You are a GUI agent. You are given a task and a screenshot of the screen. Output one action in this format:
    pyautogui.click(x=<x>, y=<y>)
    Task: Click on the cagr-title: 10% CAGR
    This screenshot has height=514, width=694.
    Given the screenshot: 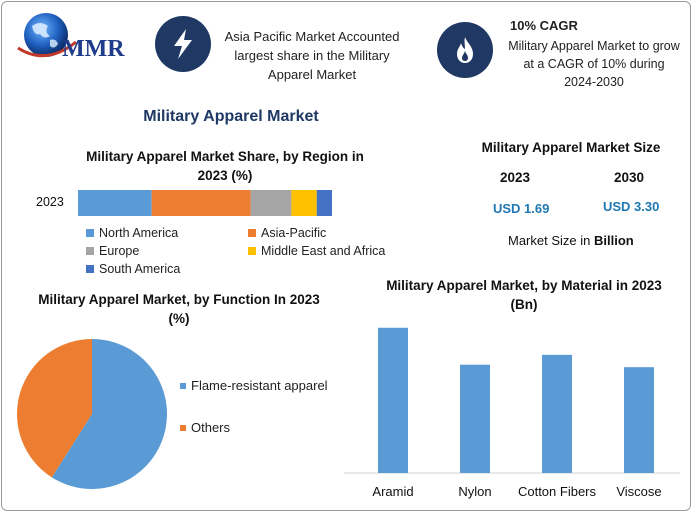 What is the action you would take?
    pyautogui.click(x=544, y=25)
    